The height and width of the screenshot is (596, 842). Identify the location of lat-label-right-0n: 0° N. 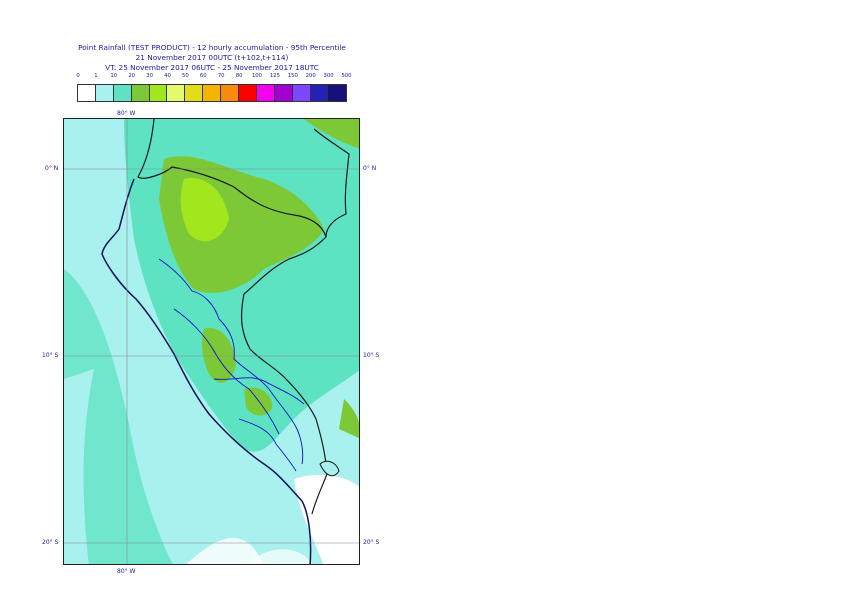
(370, 168).